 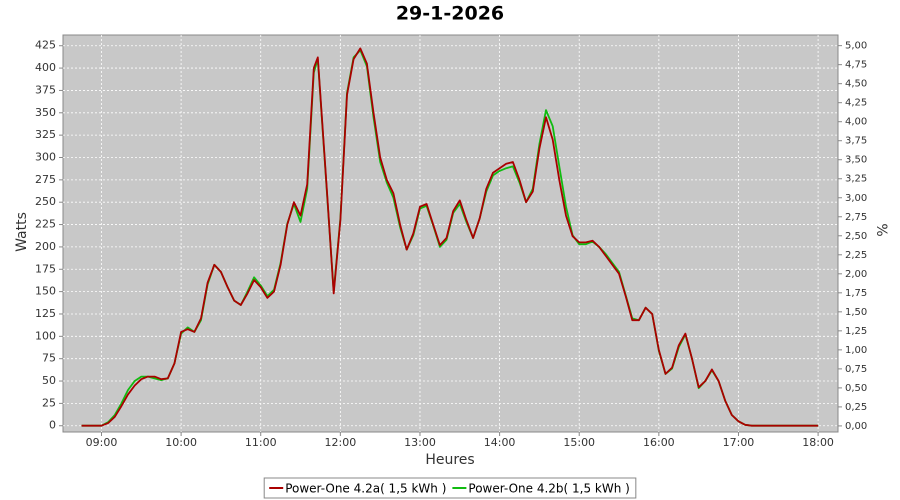 What do you see at coordinates (45, 179) in the screenshot?
I see `y-tick-label: 275` at bounding box center [45, 179].